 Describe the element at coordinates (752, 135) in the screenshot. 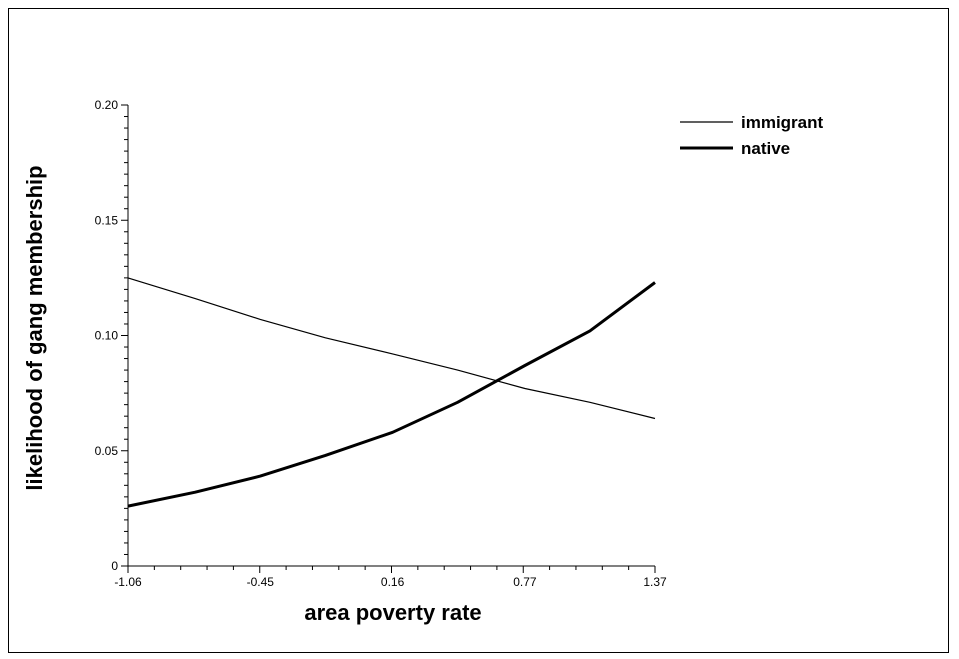

I see `legend: immigrant native` at that location.